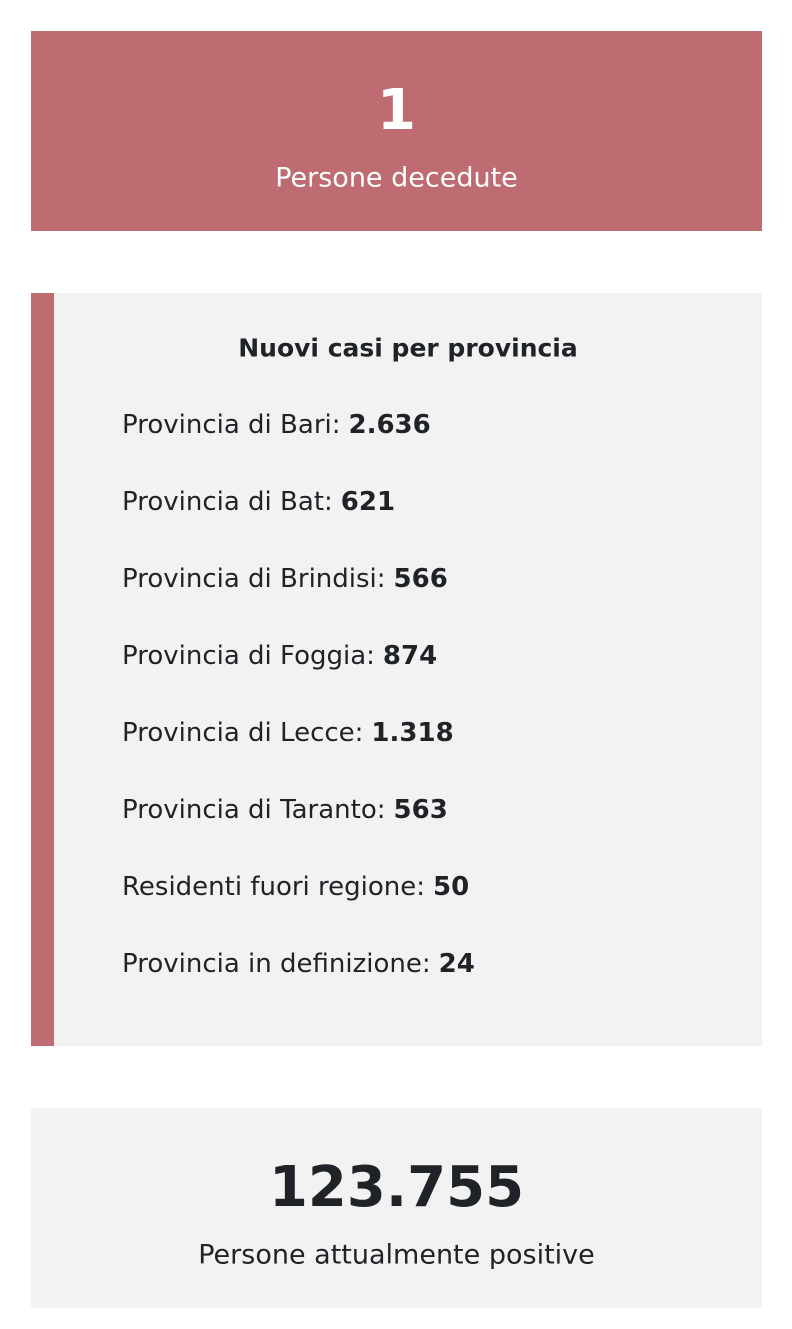 This screenshot has width=792, height=1329. What do you see at coordinates (420, 578) in the screenshot?
I see `province-value: 566` at bounding box center [420, 578].